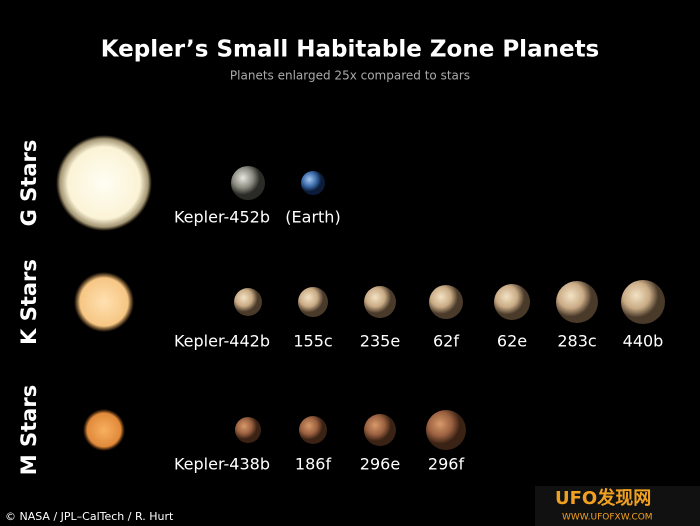 The image size is (700, 526). Describe the element at coordinates (350, 76) in the screenshot. I see `subtitle: Planets enlarged 25x compared to stars` at that location.